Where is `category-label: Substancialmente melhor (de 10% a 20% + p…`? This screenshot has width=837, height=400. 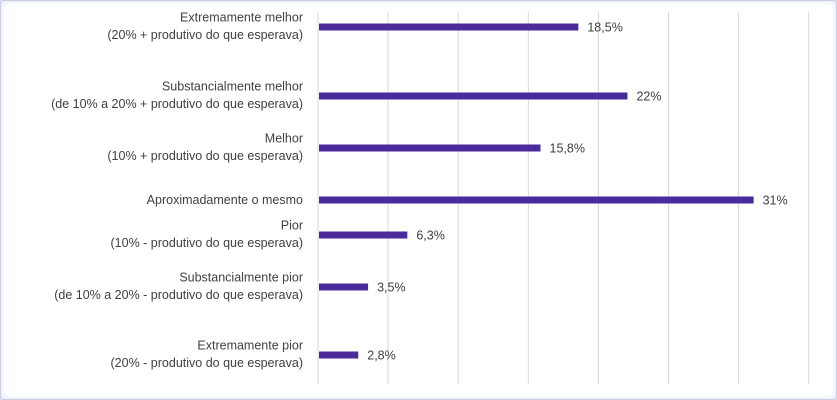 category-label: Substancialmente melhor (de 10% a 20% + p… is located at coordinates (177, 95).